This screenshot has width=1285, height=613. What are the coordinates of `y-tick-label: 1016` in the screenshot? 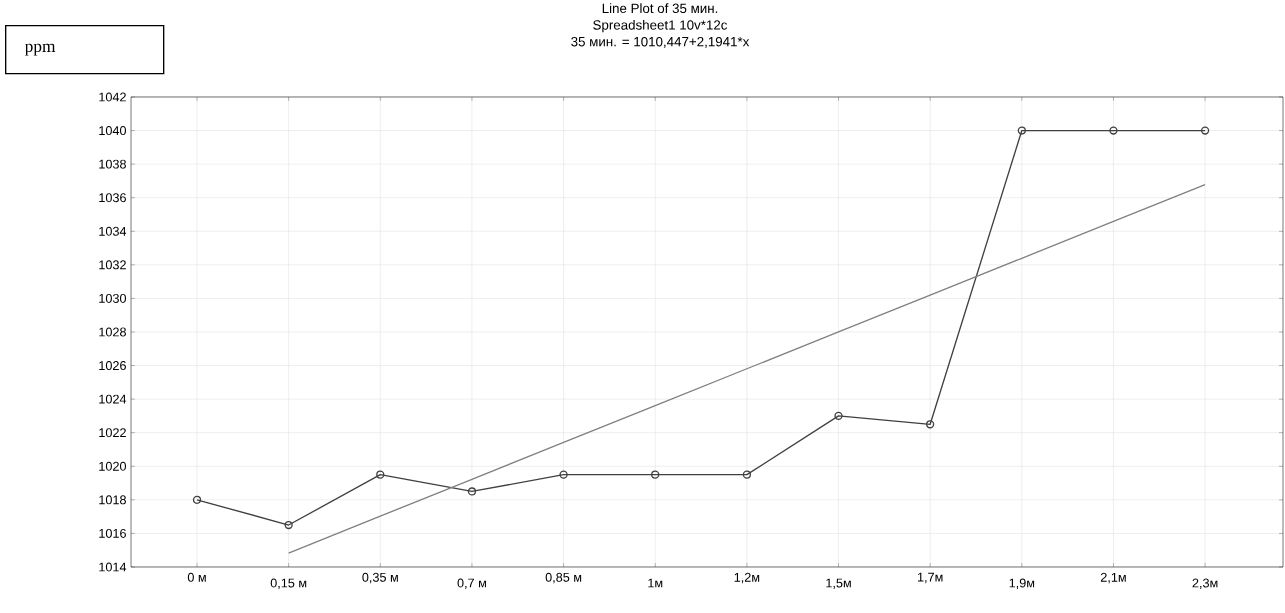 It's located at (112, 533).